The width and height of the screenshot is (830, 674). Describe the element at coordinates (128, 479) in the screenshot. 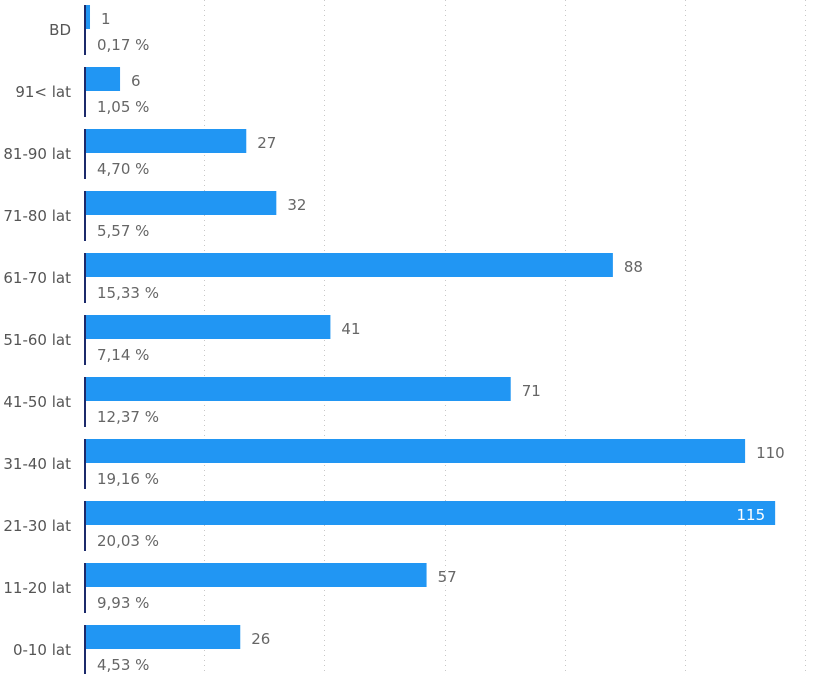

I see `percent-label-8: 19,16 %` at that location.